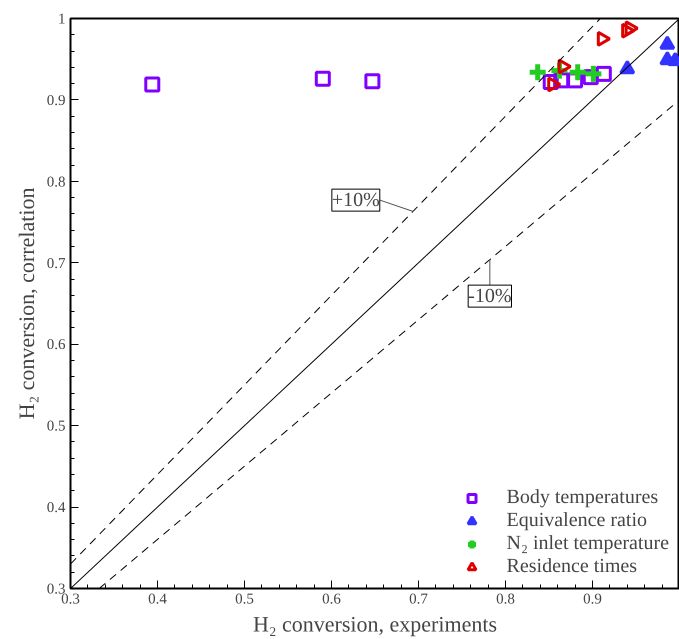  What do you see at coordinates (356, 200) in the screenshot?
I see `annotation: +10%` at bounding box center [356, 200].